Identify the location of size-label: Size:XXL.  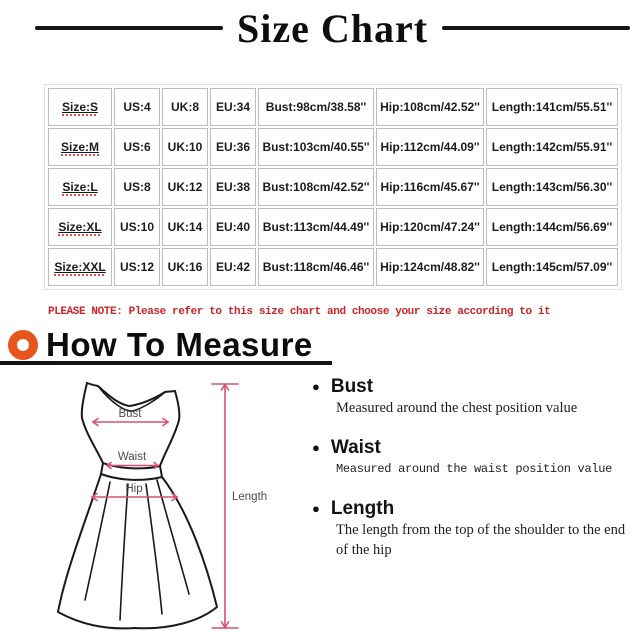
(80, 268).